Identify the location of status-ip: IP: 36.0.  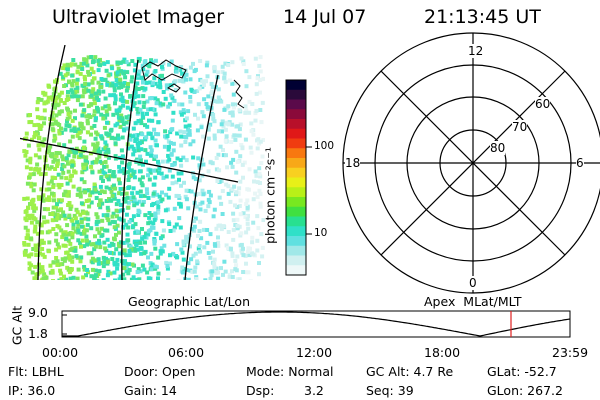
(32, 390).